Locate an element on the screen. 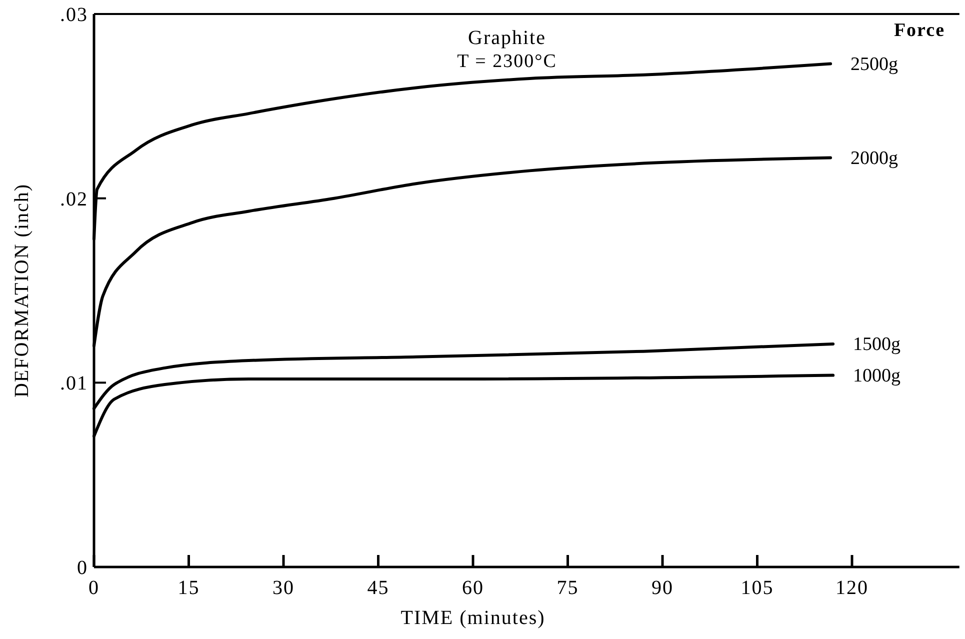 This screenshot has height=639, width=965. series-label: 1500g is located at coordinates (877, 344).